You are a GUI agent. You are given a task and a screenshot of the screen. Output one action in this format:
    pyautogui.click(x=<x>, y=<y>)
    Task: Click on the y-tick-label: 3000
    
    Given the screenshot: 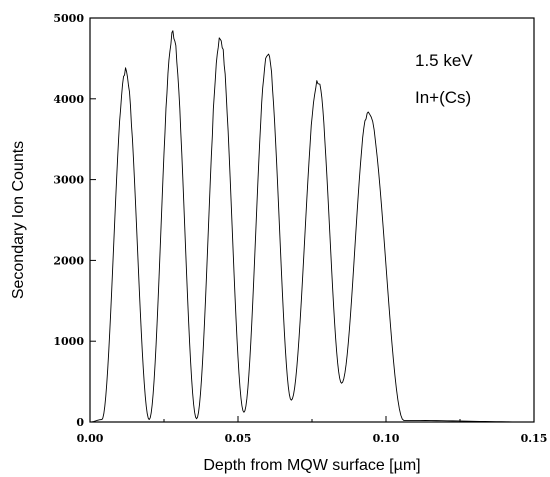 What is the action you would take?
    pyautogui.click(x=68, y=180)
    